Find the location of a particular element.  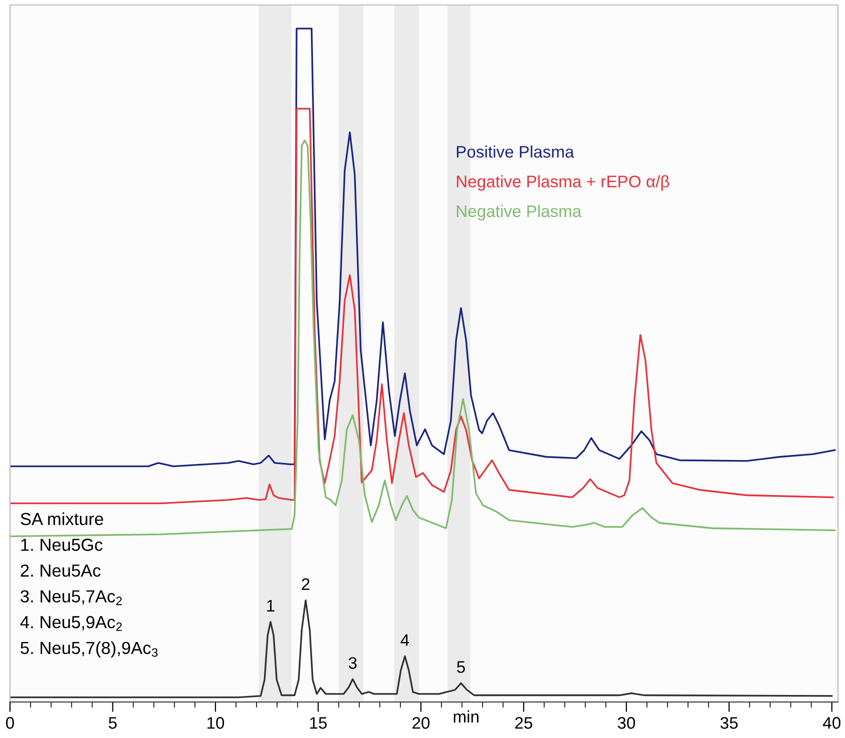

text: Negative Plasma is located at coordinates (519, 212).